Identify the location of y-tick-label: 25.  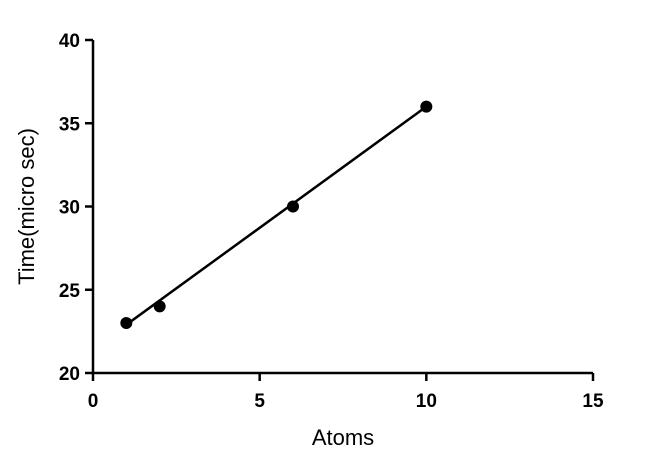
(70, 291).